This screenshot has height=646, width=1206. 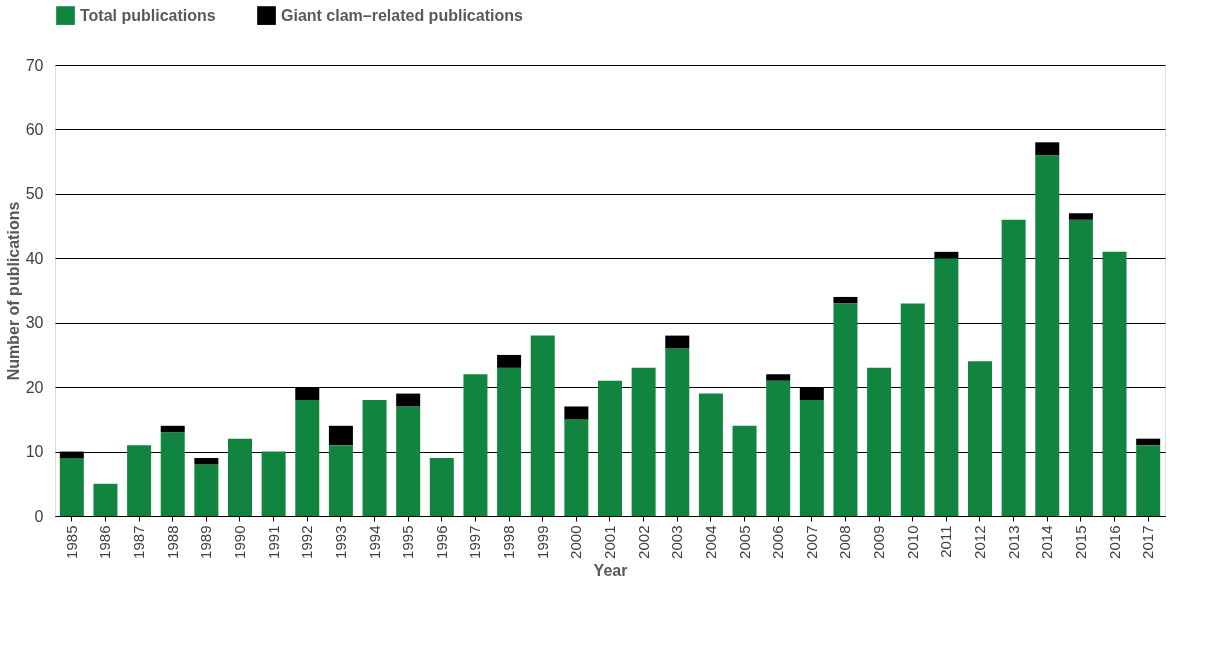 I want to click on x-tick-label: 2002, so click(x=643, y=542).